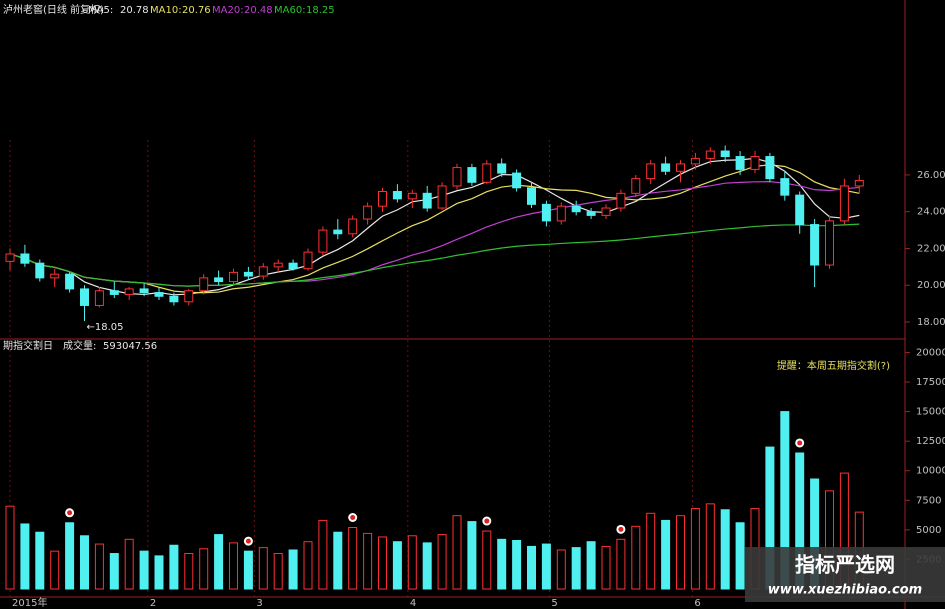 The height and width of the screenshot is (609, 945). I want to click on ma-value: 18.25, so click(320, 10).